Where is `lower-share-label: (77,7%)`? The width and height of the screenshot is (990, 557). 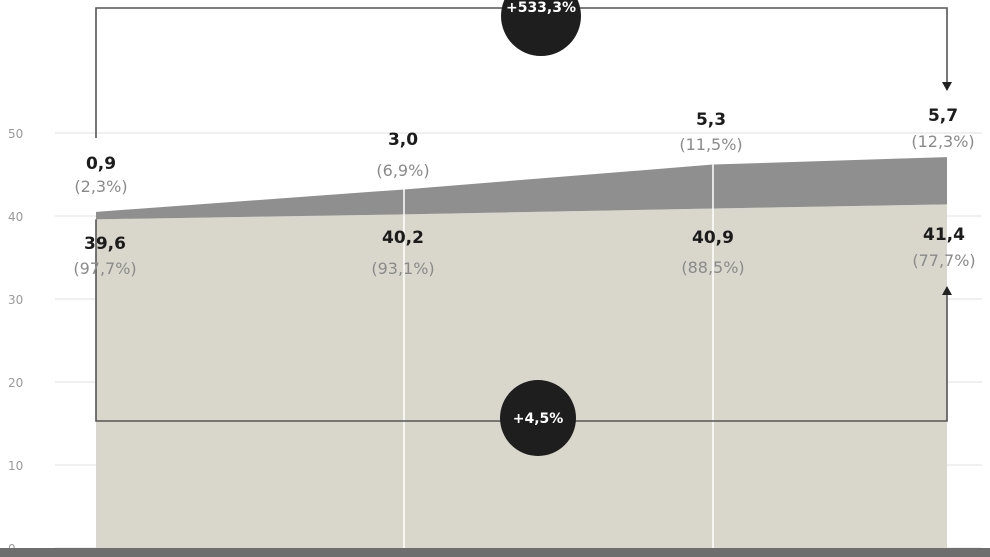 lower-share-label: (77,7%) is located at coordinates (943, 260).